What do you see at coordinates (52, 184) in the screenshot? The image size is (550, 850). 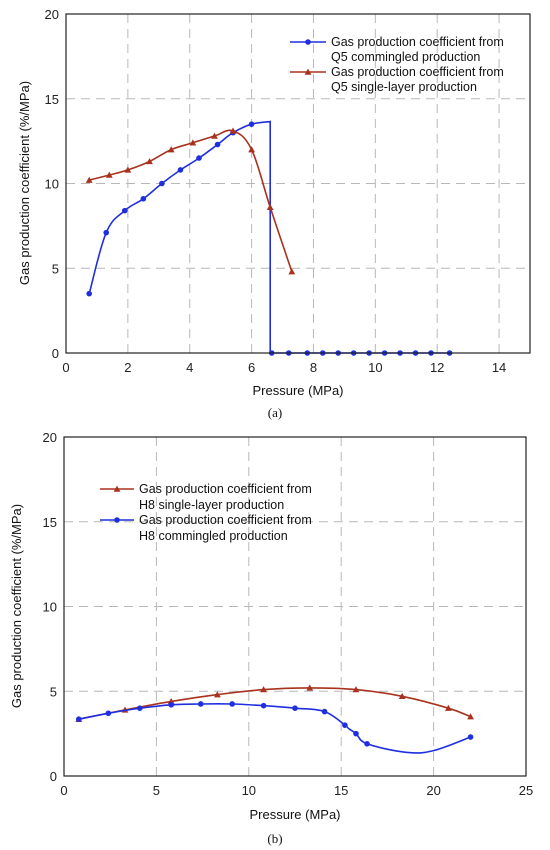 I see `chart-a-y-tick-label: 10` at bounding box center [52, 184].